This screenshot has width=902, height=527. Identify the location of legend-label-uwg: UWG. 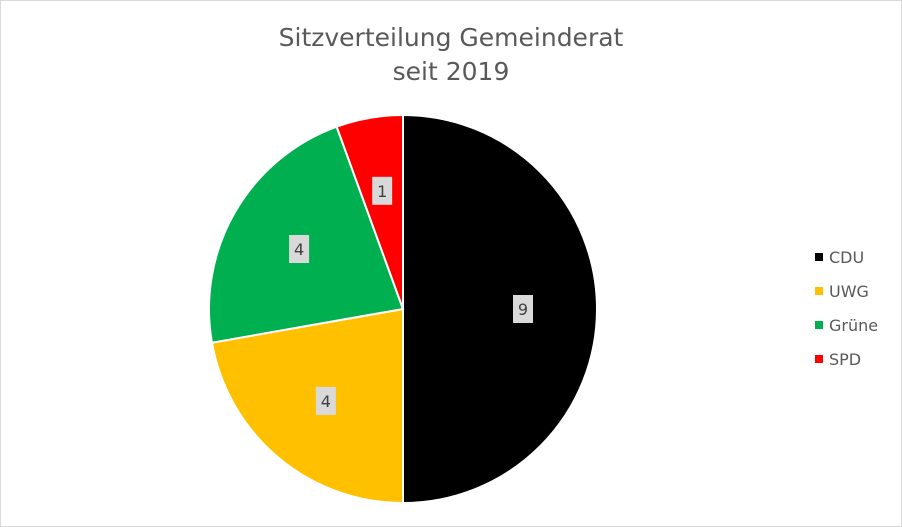
(849, 291).